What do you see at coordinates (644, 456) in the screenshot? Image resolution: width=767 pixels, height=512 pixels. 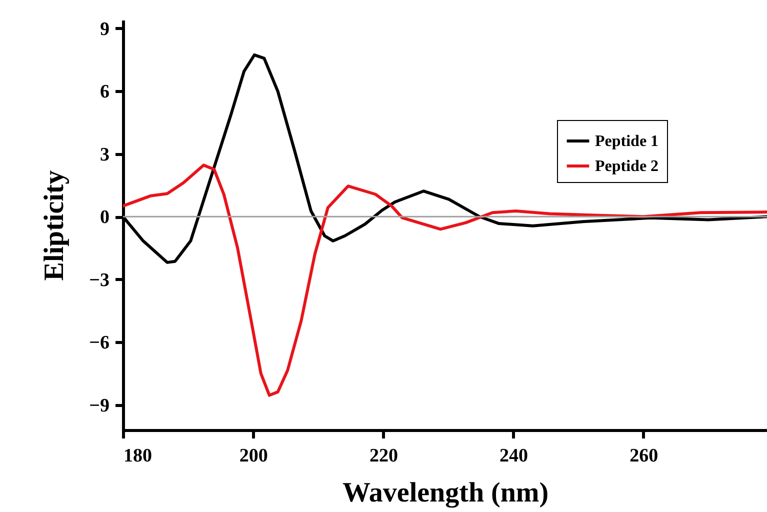 I see `x-tick-label: 260` at bounding box center [644, 456].